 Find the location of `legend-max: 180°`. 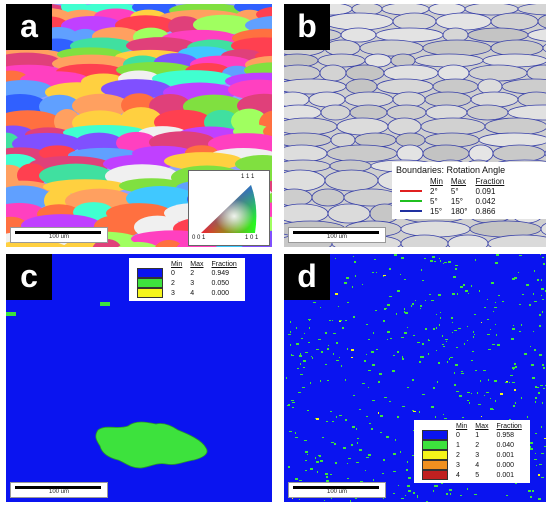

legend-max: 180° is located at coordinates (459, 211).